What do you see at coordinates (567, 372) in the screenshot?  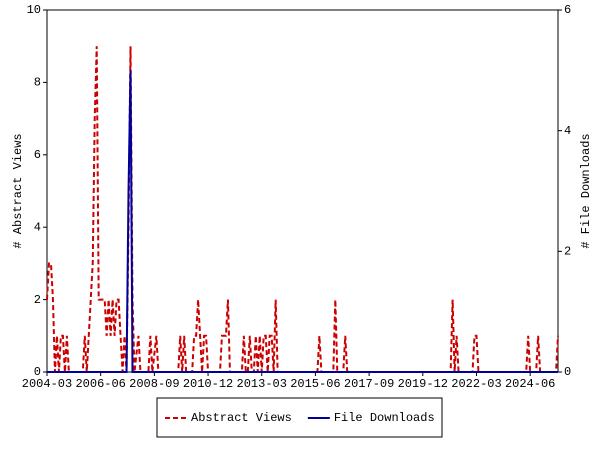 I see `y2-tick-label: 0` at bounding box center [567, 372].